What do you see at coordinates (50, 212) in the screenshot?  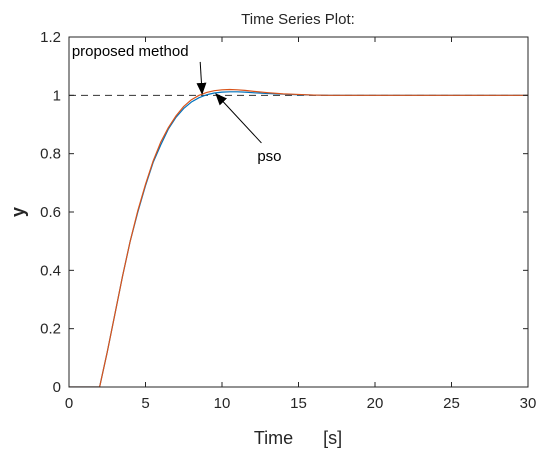 I see `y-tick-label: 0.6` at bounding box center [50, 212].